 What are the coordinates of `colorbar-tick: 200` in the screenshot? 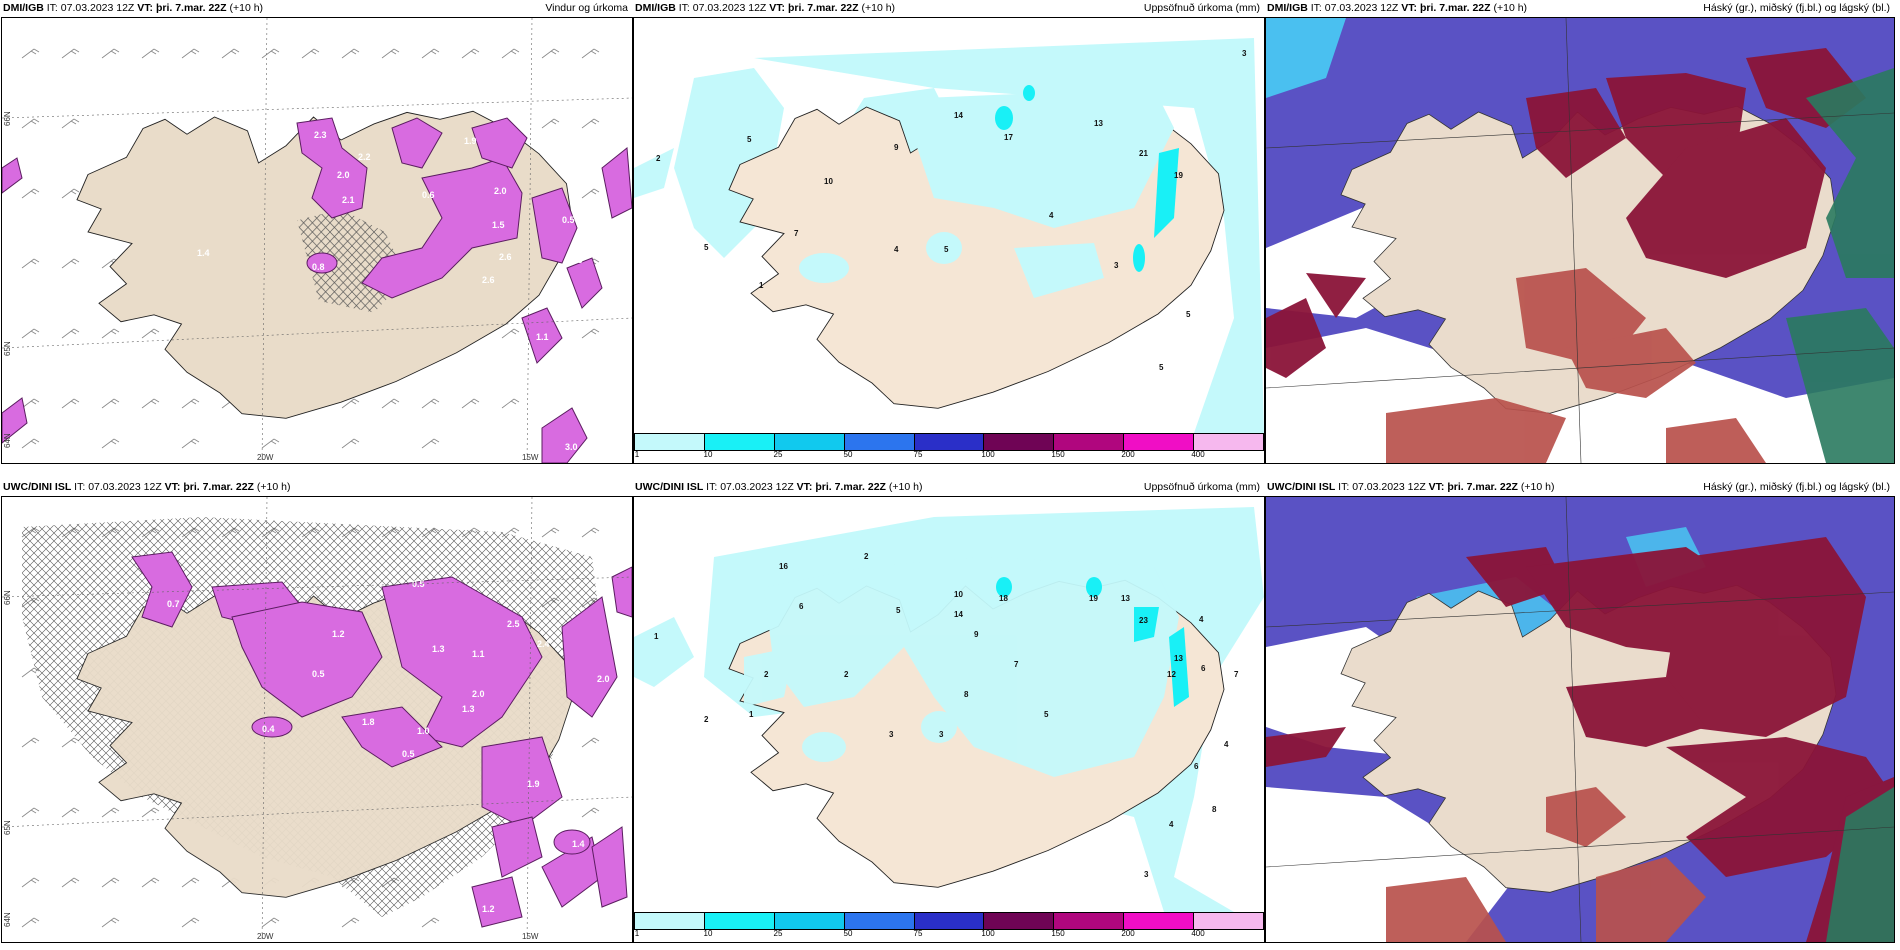 It's located at (1128, 454).